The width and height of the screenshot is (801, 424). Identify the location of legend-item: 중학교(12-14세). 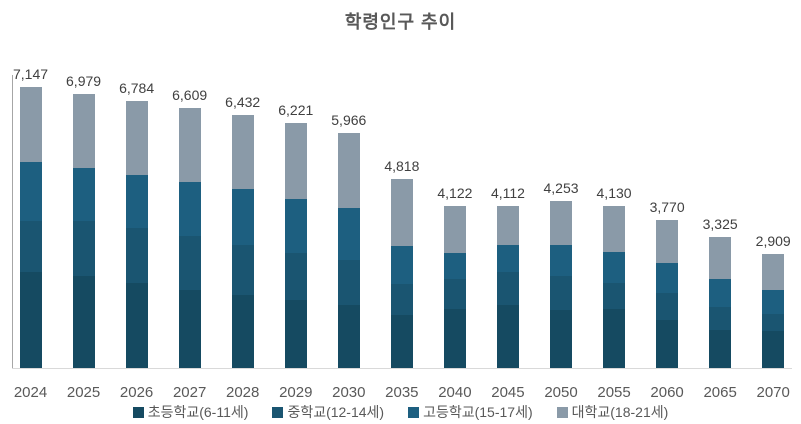
(328, 412).